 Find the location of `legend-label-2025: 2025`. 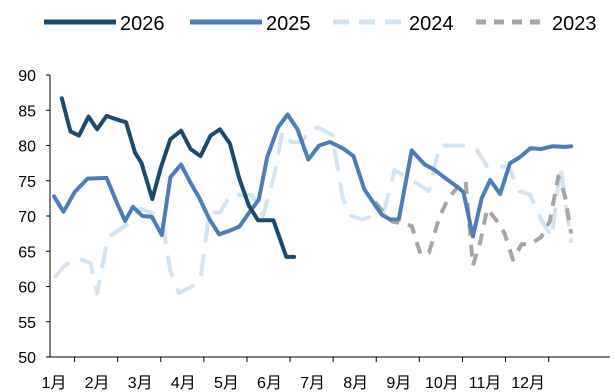

legend-label-2025: 2025 is located at coordinates (288, 24).